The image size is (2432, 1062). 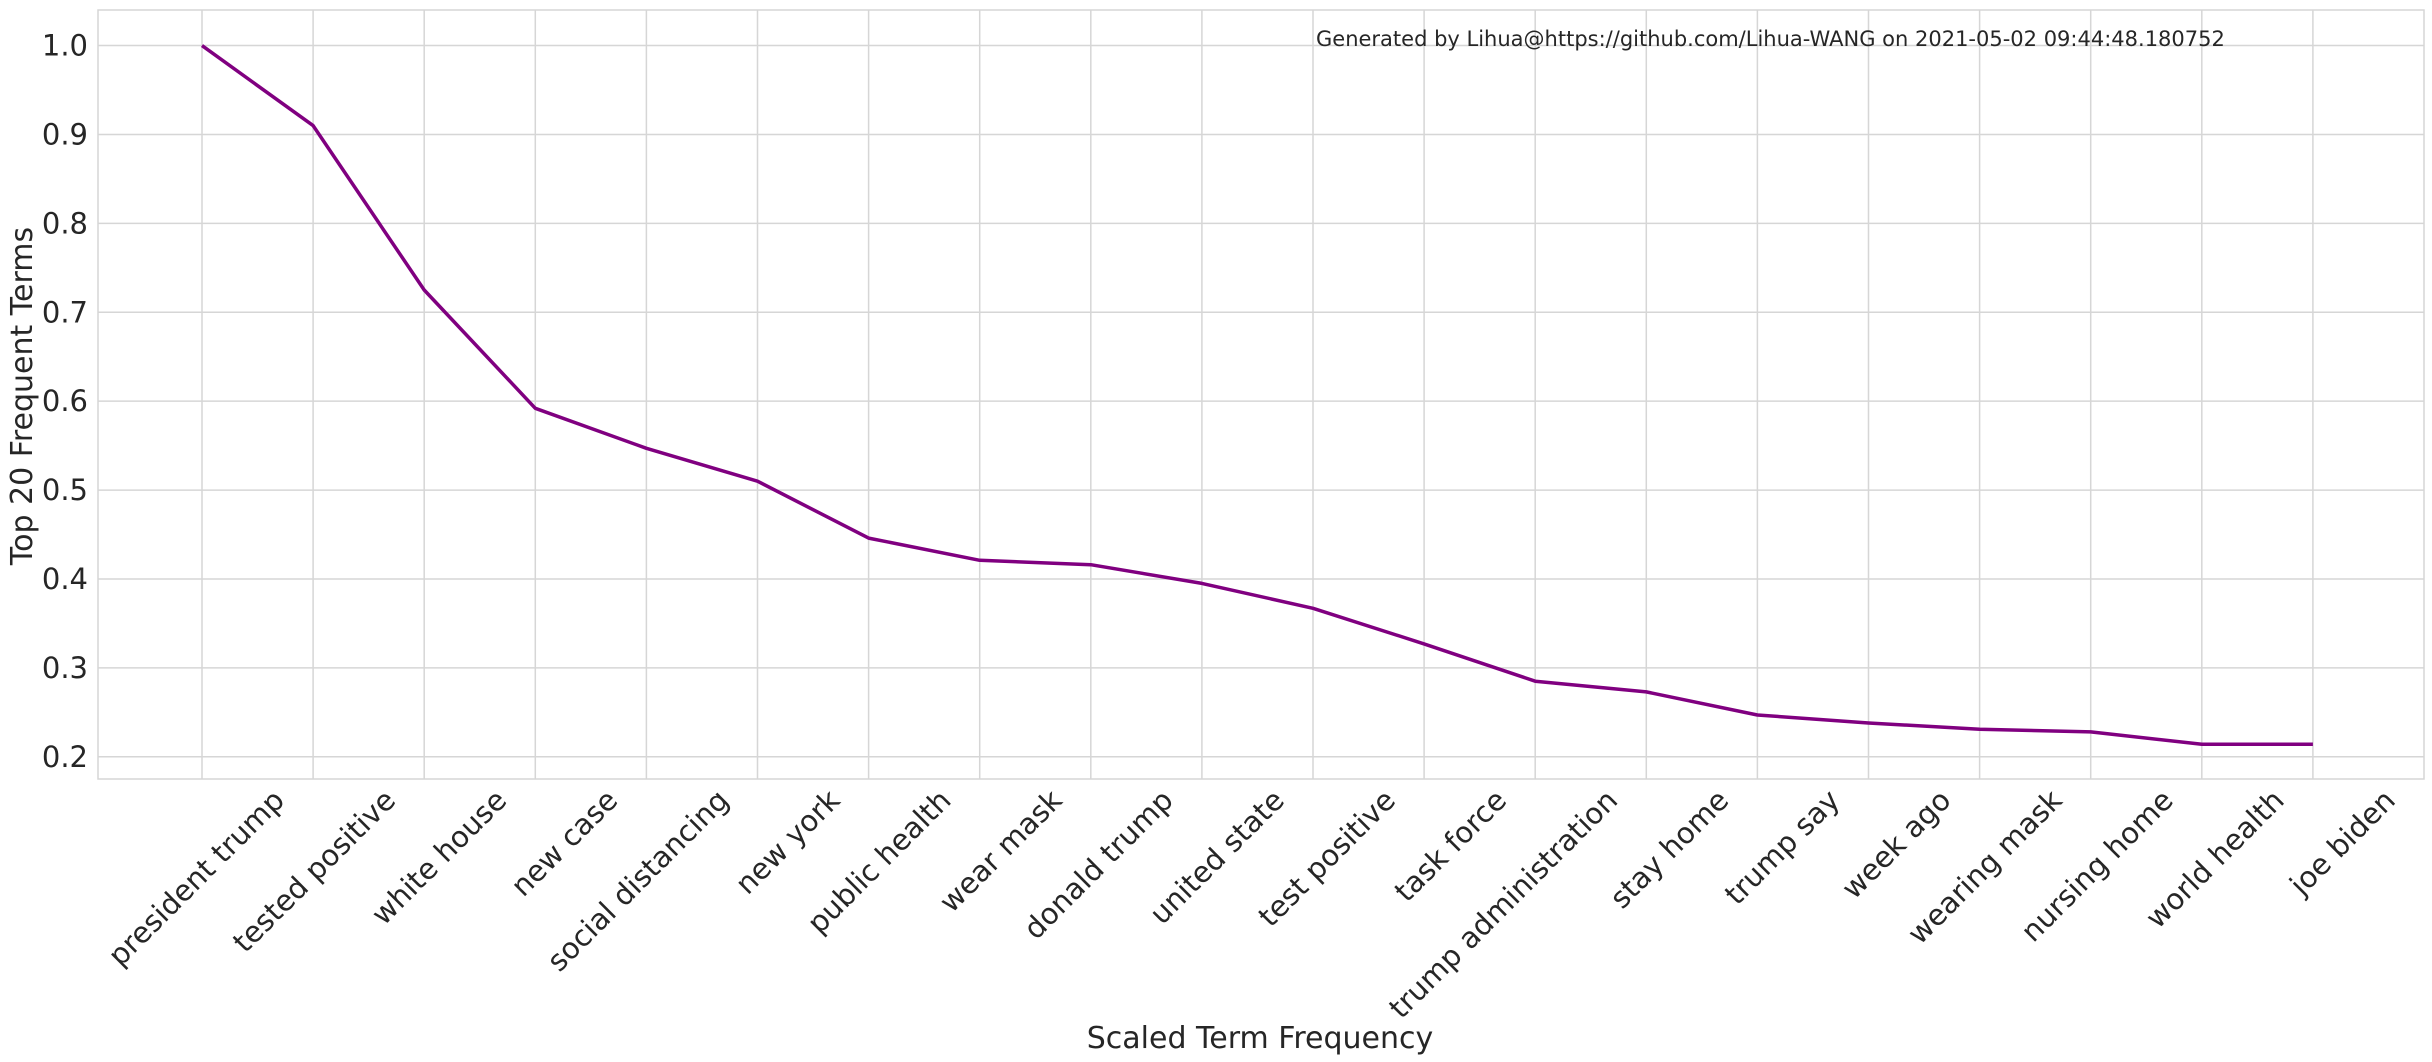 I want to click on y-tick-label: 0.2, so click(x=65, y=757).